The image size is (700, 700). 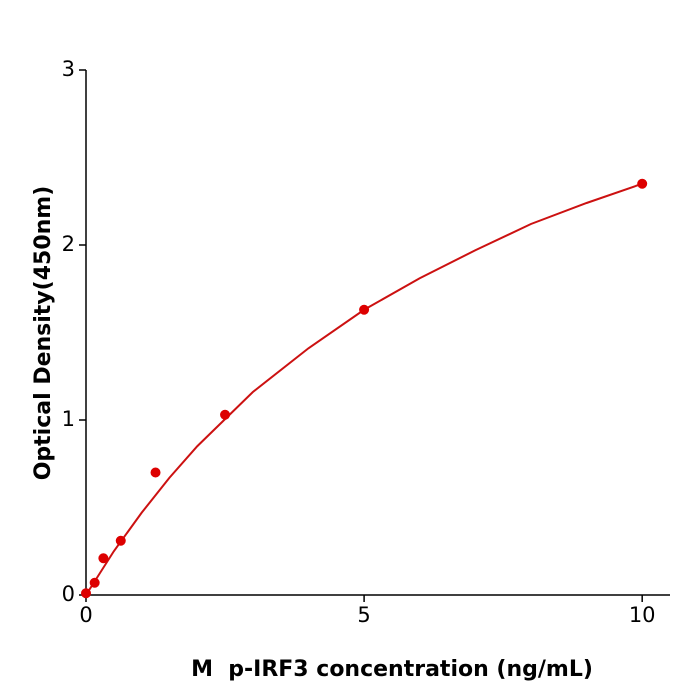 What do you see at coordinates (392, 669) in the screenshot?
I see `x-axis-label: M p-IRF3 concentration (ng/mL)` at bounding box center [392, 669].